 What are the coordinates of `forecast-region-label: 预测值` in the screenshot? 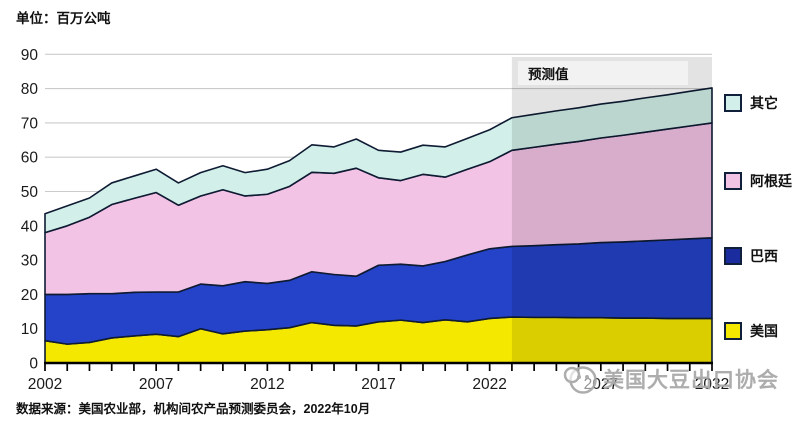 It's located at (603, 73).